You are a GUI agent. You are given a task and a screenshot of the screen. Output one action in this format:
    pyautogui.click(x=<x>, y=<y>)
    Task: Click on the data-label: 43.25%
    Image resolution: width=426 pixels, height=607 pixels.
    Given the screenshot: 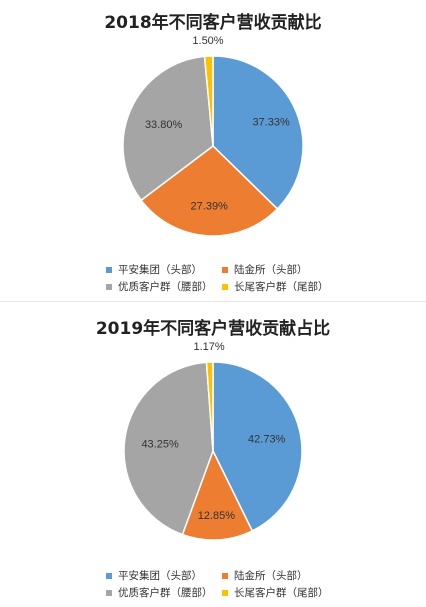 What is the action you would take?
    pyautogui.click(x=160, y=445)
    